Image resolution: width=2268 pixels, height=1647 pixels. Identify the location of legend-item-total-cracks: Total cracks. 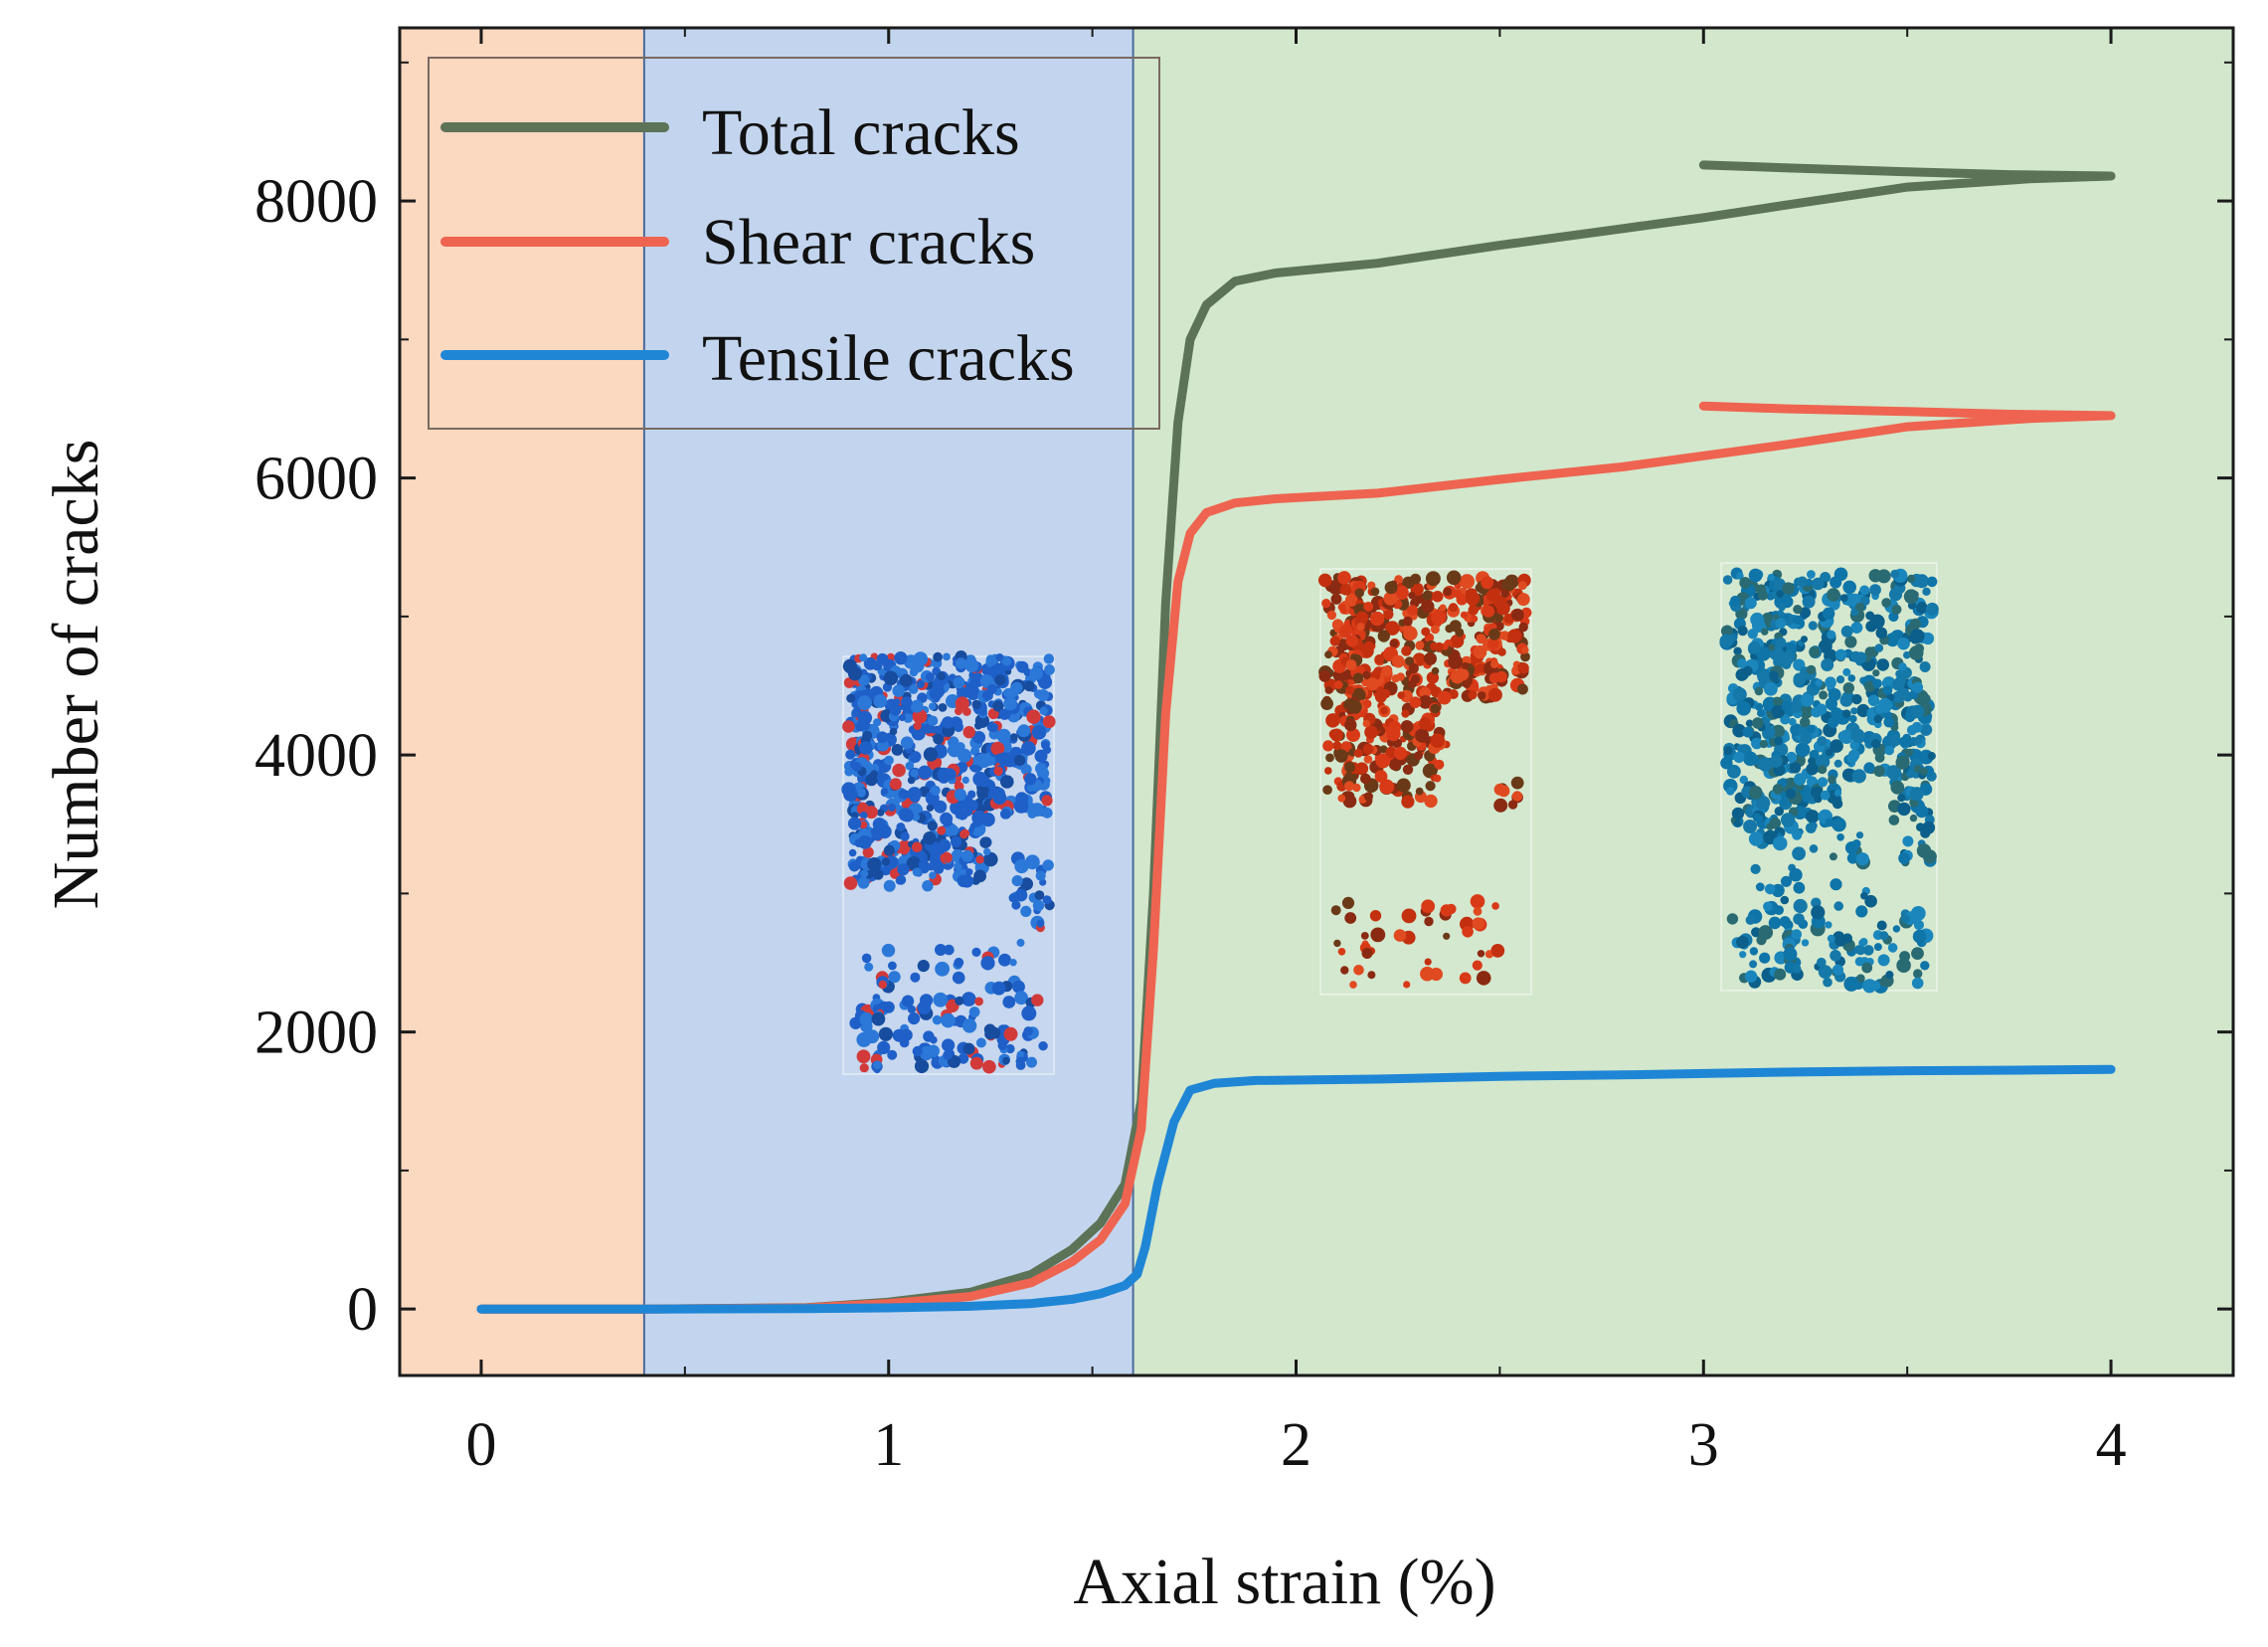
(730, 132).